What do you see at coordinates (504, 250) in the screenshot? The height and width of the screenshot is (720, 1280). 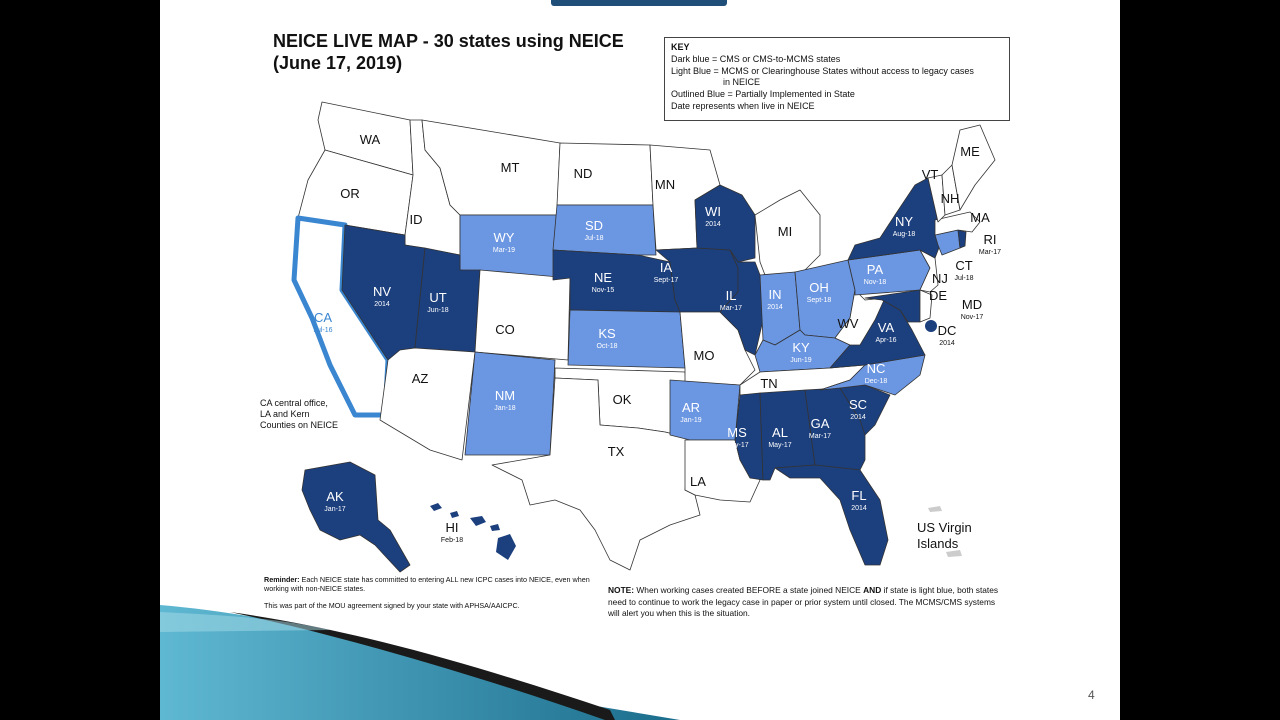 I see `state-date-wy: Mar-19` at bounding box center [504, 250].